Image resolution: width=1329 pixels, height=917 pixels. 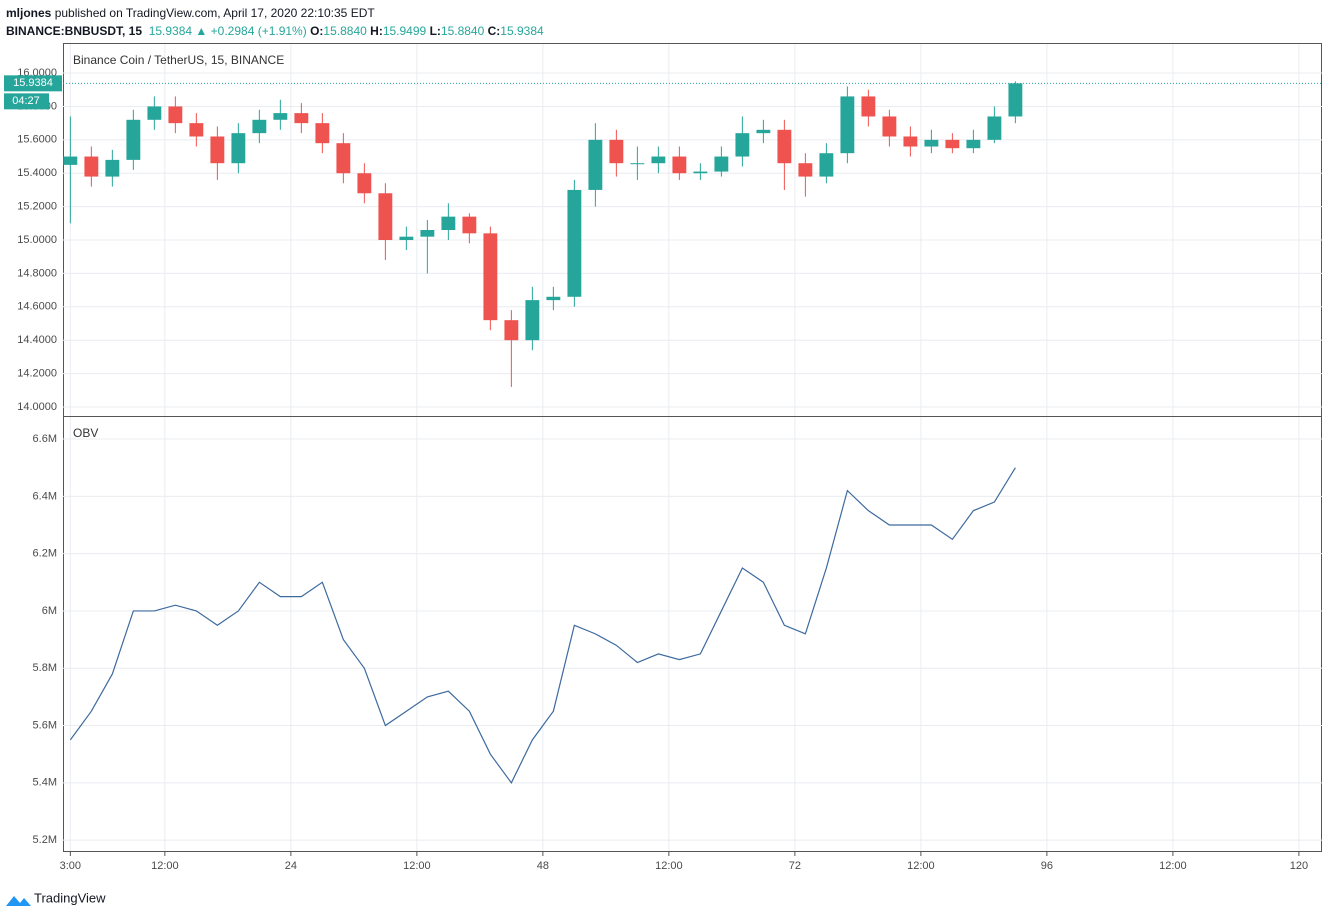 What do you see at coordinates (70, 866) in the screenshot?
I see `x-tick-label: 3:00` at bounding box center [70, 866].